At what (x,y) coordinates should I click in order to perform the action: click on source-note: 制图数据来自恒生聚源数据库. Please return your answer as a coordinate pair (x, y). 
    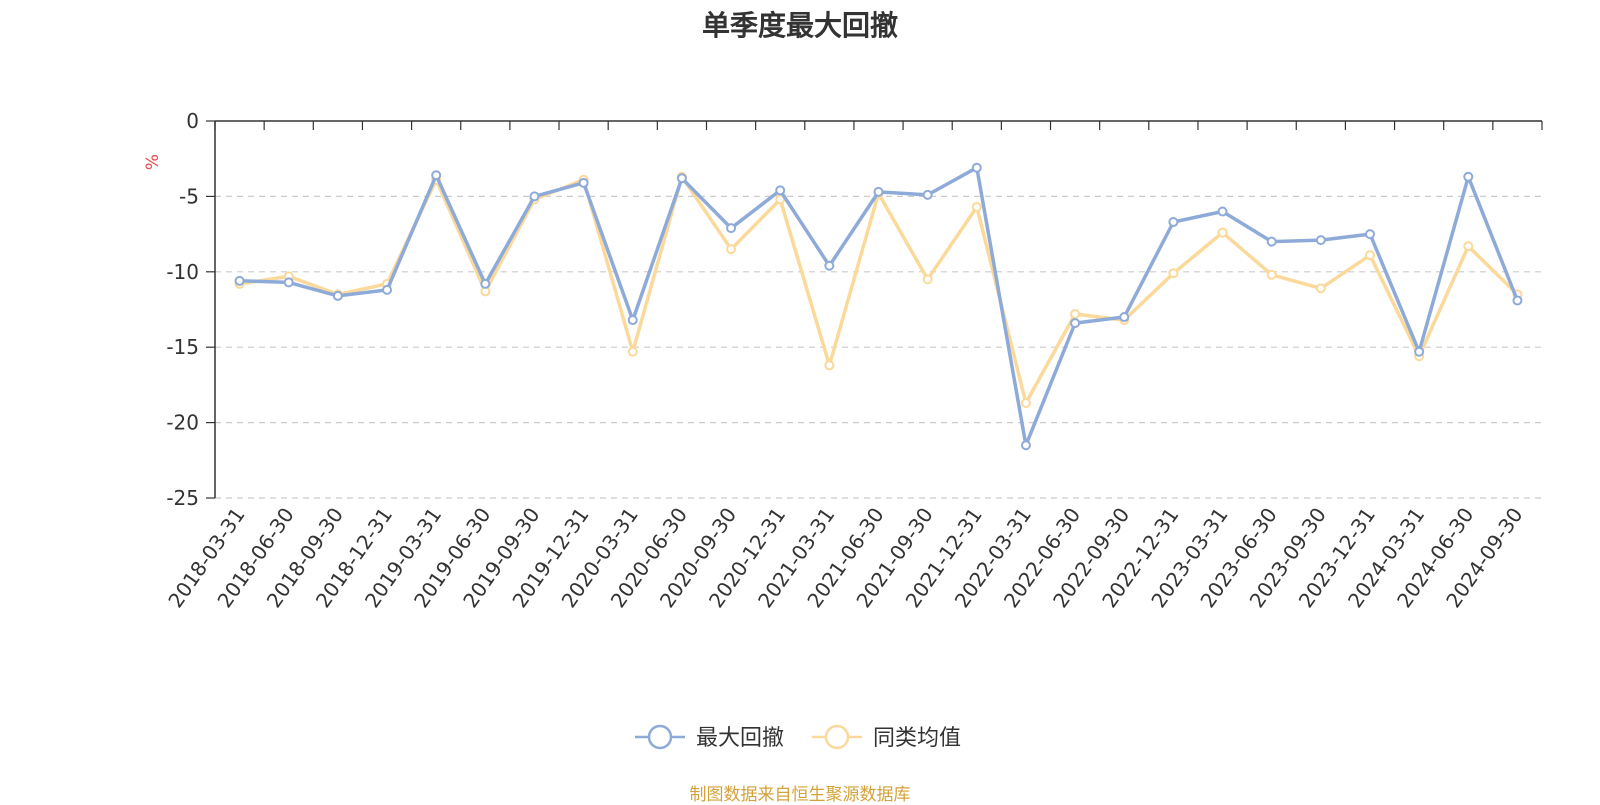
    Looking at the image, I should click on (800, 795).